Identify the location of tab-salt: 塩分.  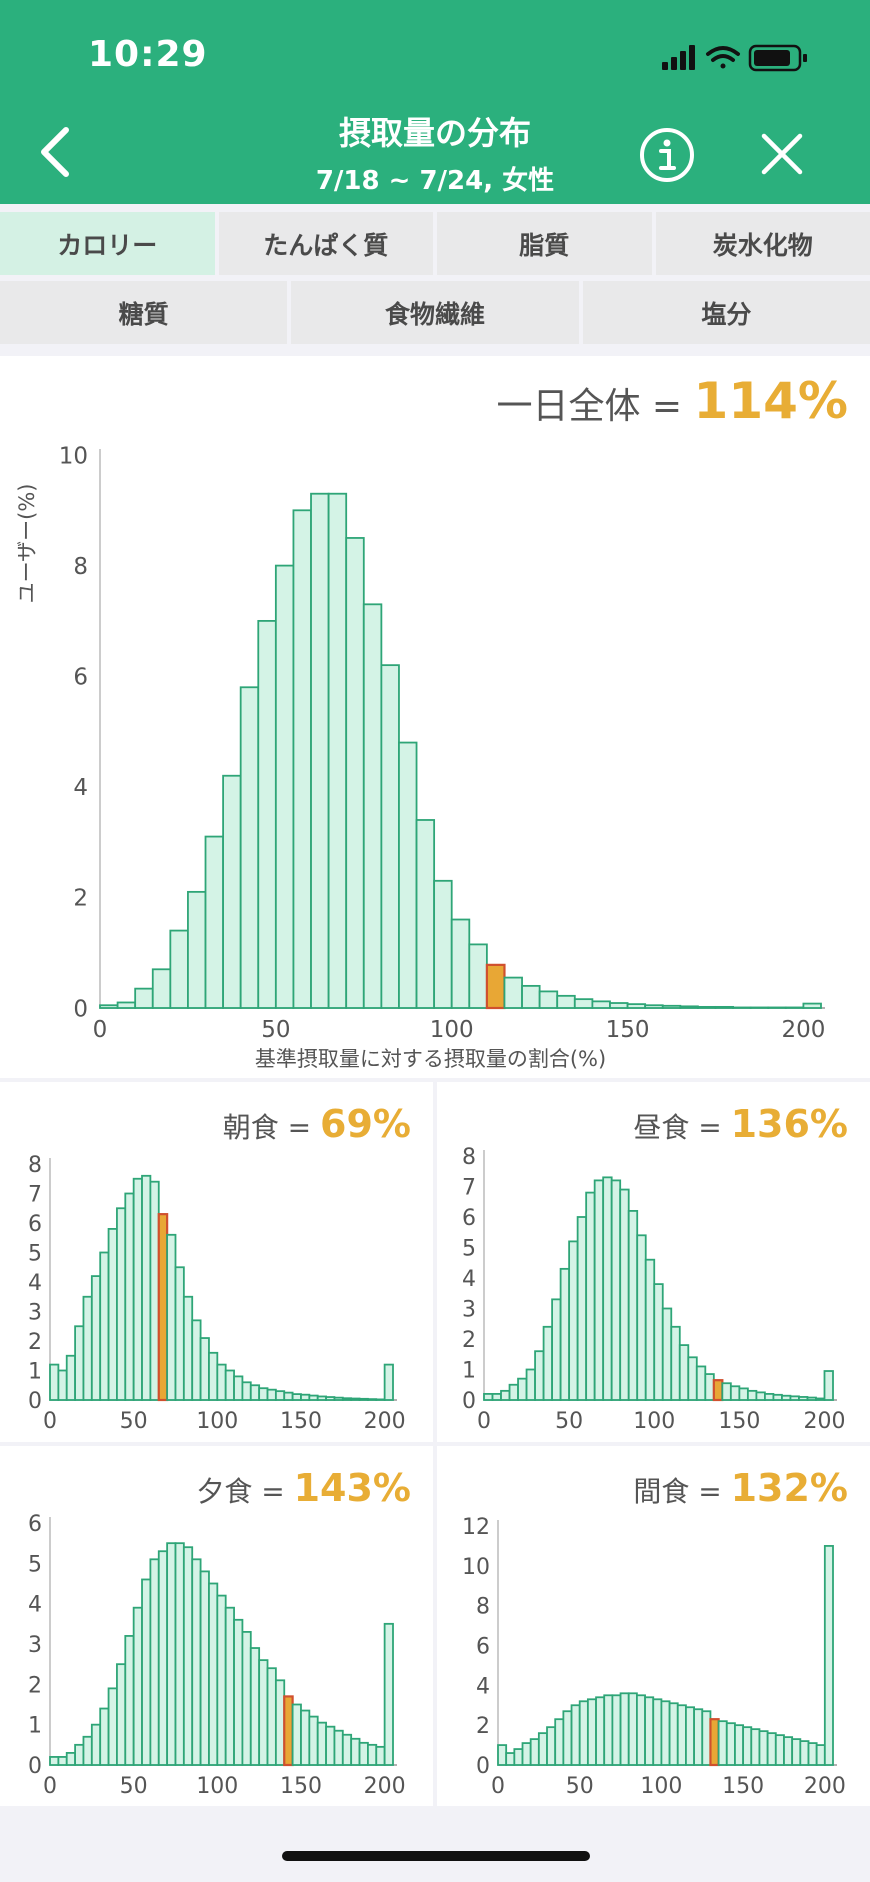
(726, 312).